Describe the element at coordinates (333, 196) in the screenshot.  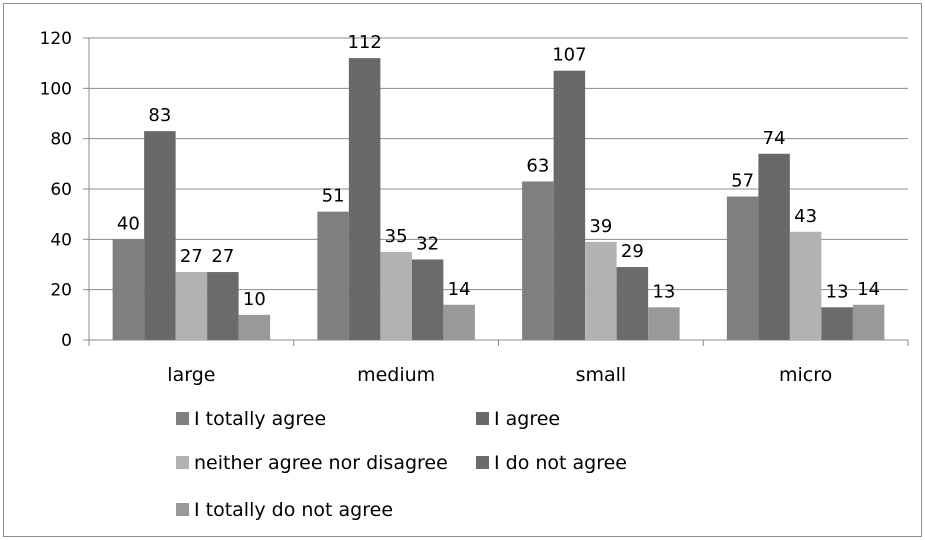
I see `data-label-medium-1: 51` at that location.